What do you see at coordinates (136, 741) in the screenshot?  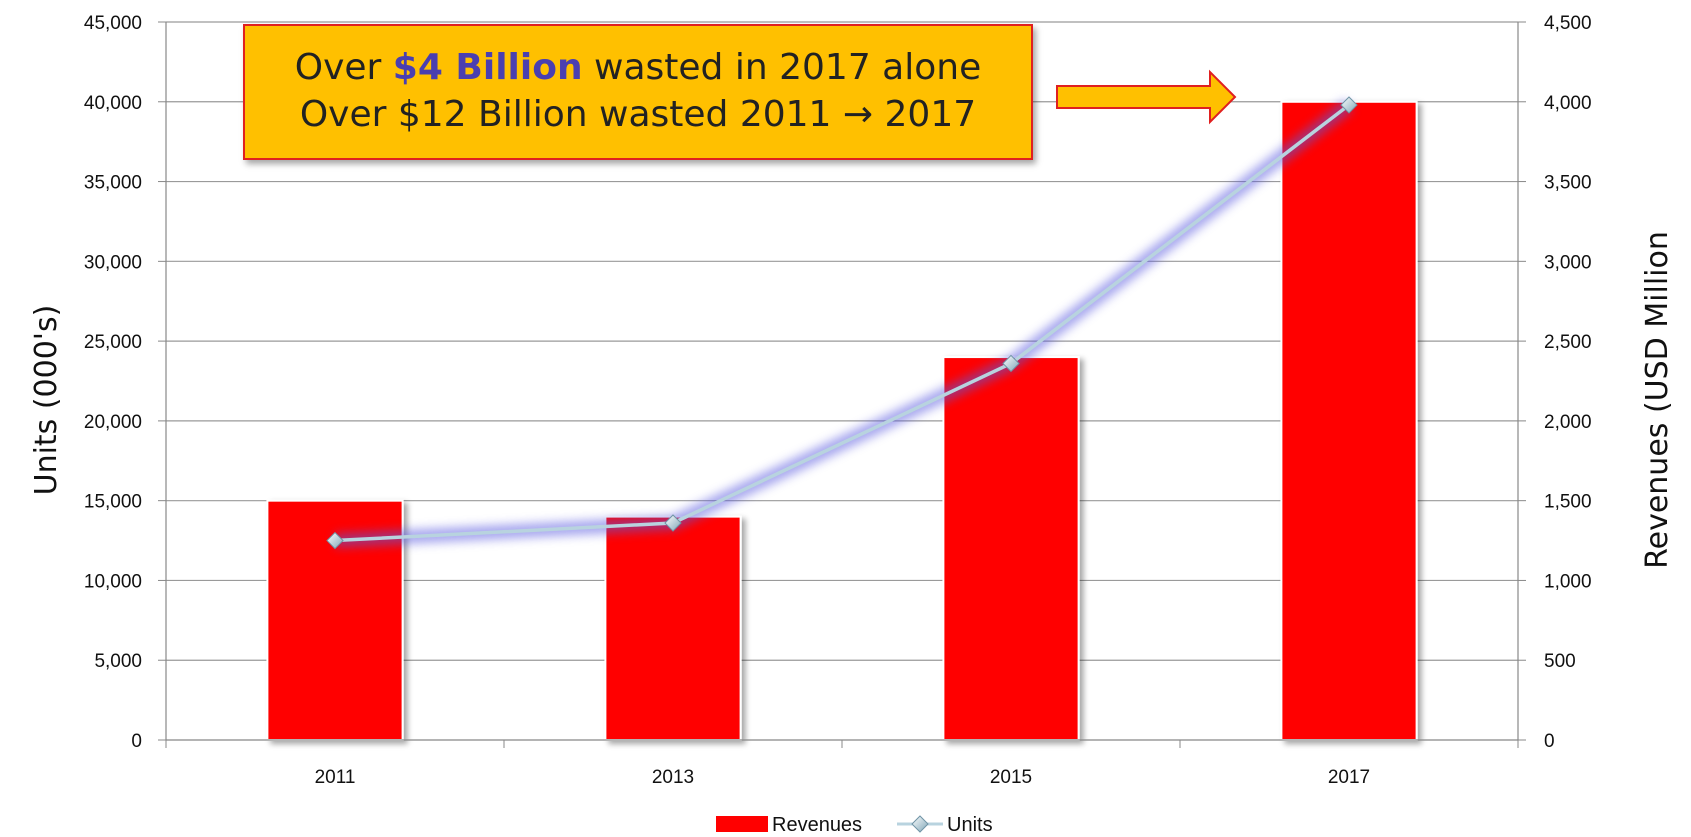 I see `y-left-tick-label: 0` at bounding box center [136, 741].